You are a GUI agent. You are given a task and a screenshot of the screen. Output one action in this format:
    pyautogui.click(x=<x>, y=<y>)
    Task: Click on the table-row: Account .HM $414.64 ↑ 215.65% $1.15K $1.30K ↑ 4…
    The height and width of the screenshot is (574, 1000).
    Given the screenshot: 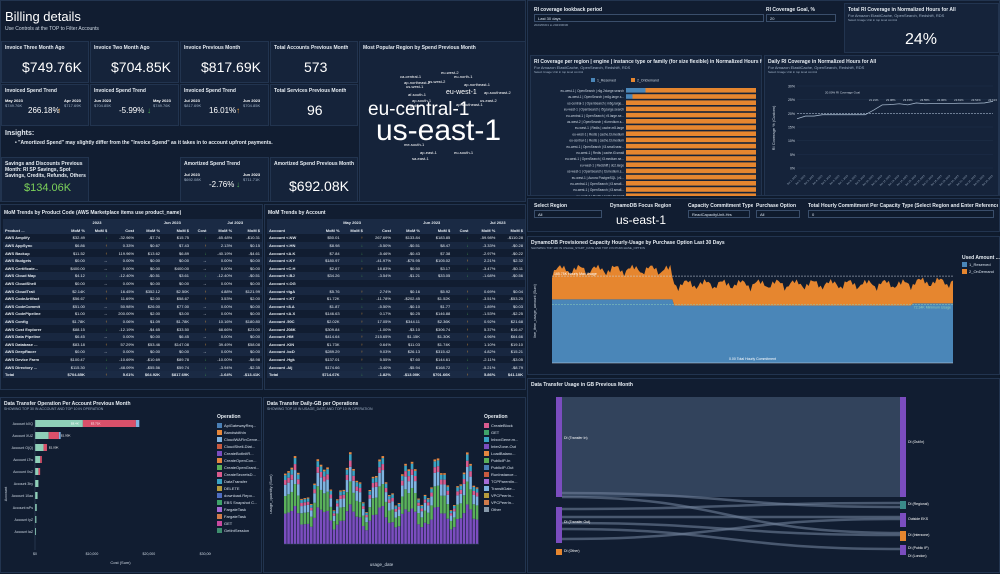 What is the action you would take?
    pyautogui.click(x=396, y=336)
    